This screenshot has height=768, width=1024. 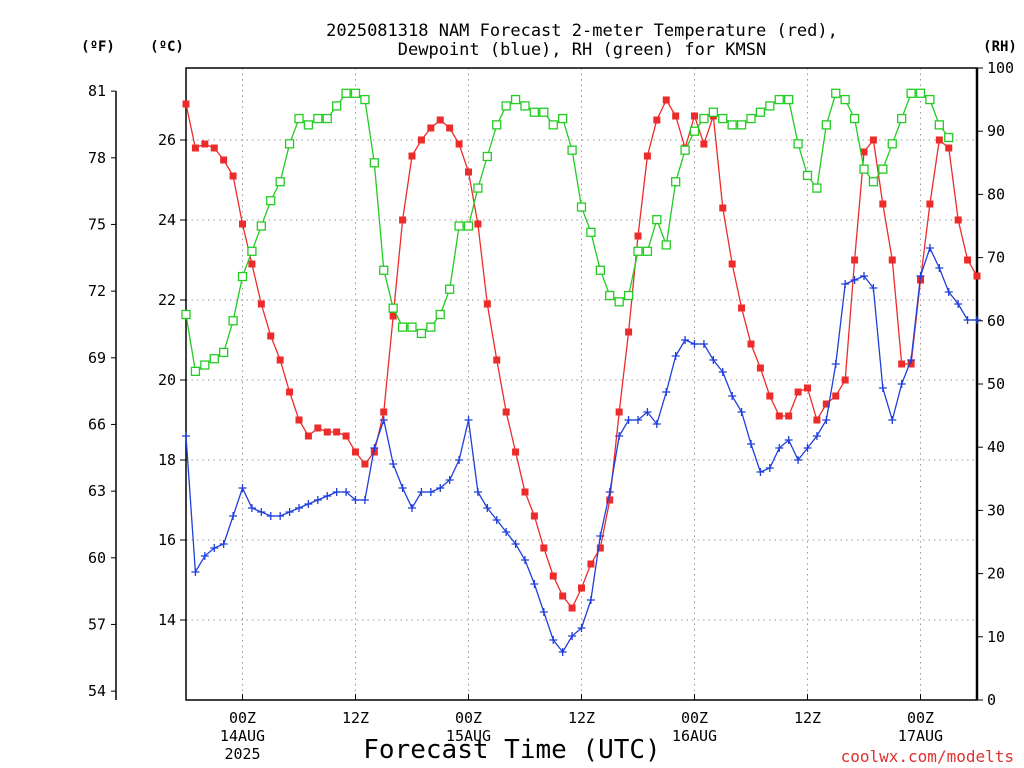 What do you see at coordinates (97, 424) in the screenshot?
I see `fahrenheit-tick-label: 66` at bounding box center [97, 424].